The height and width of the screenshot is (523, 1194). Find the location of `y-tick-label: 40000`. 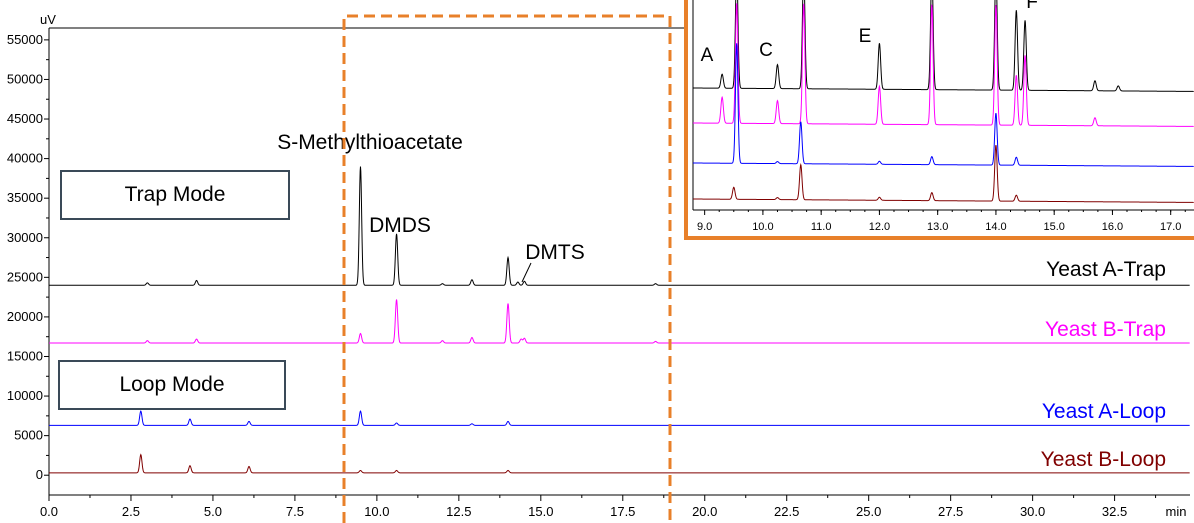

y-tick-label: 40000 is located at coordinates (25, 158).